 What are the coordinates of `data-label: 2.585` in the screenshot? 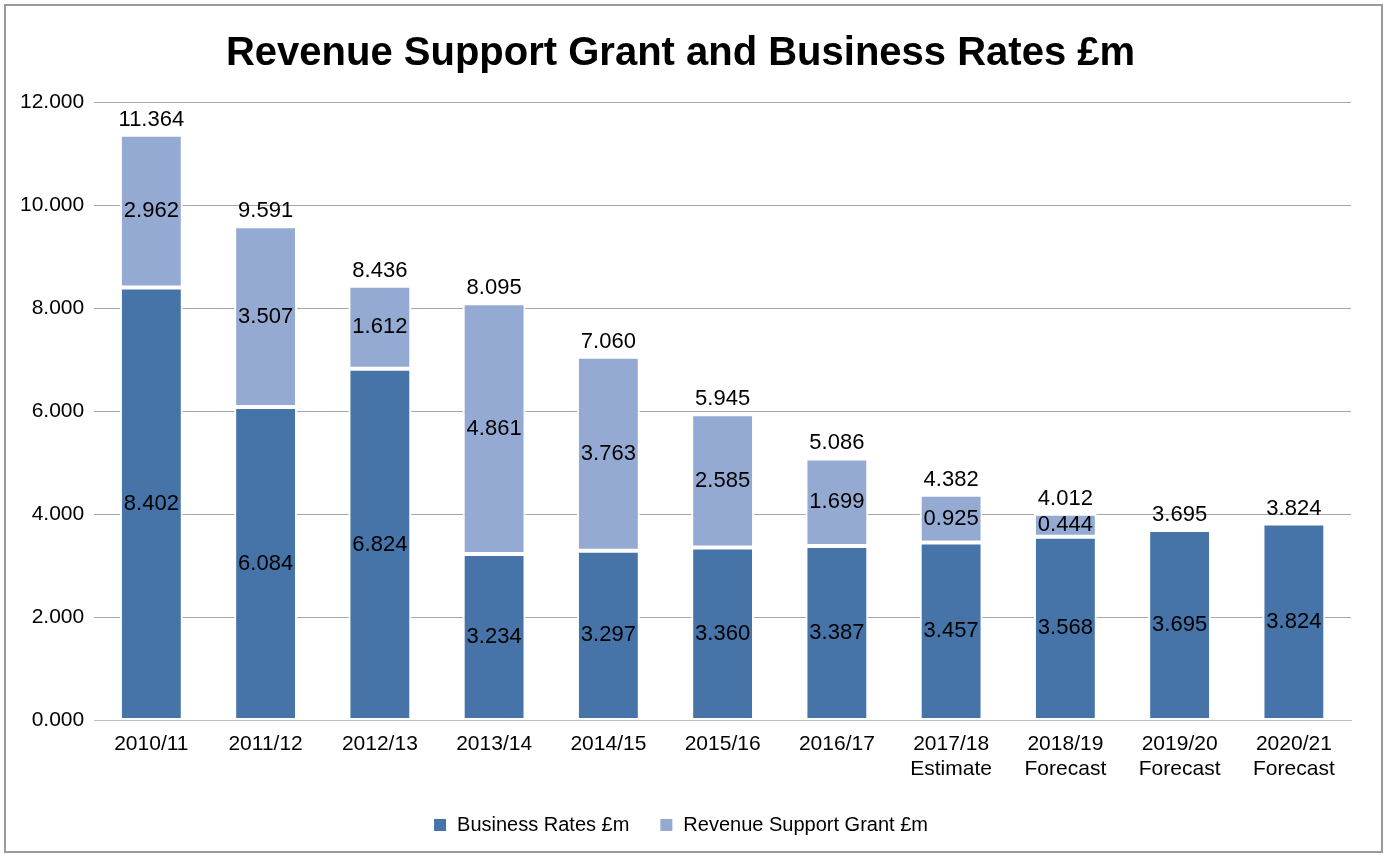 It's located at (723, 479).